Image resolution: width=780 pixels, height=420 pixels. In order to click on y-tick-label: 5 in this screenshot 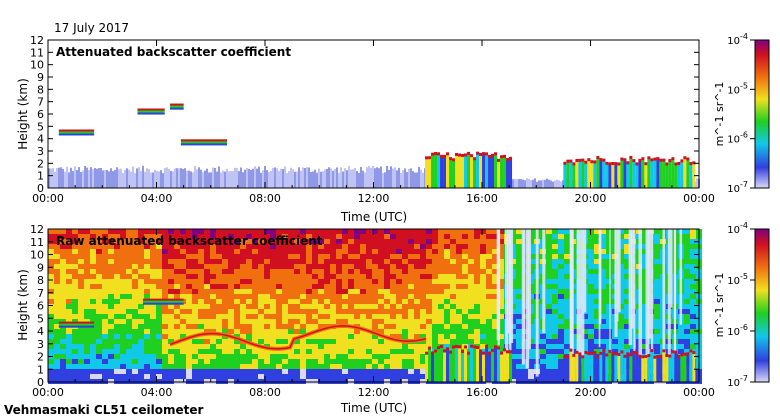, I will do `click(40, 126)`.